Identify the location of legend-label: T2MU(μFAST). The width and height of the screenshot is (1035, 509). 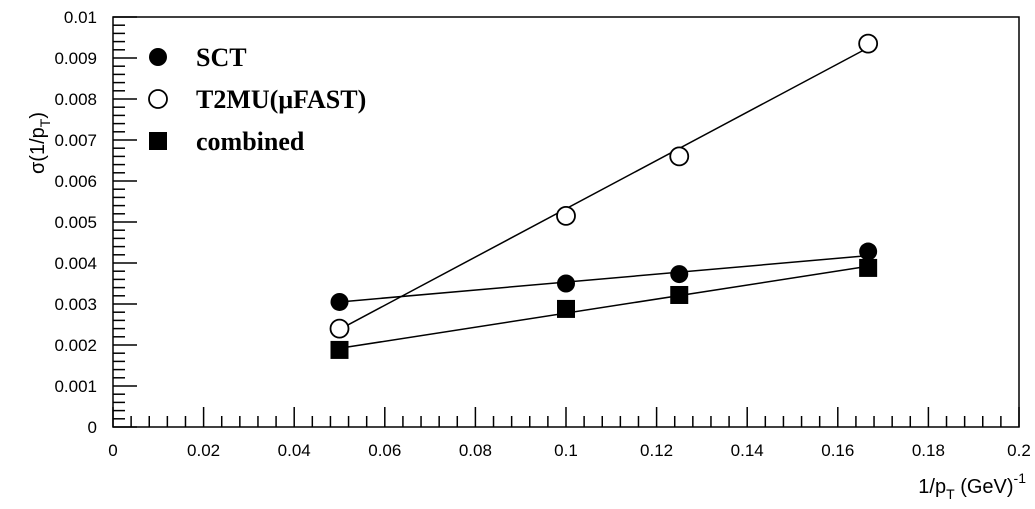
(281, 99).